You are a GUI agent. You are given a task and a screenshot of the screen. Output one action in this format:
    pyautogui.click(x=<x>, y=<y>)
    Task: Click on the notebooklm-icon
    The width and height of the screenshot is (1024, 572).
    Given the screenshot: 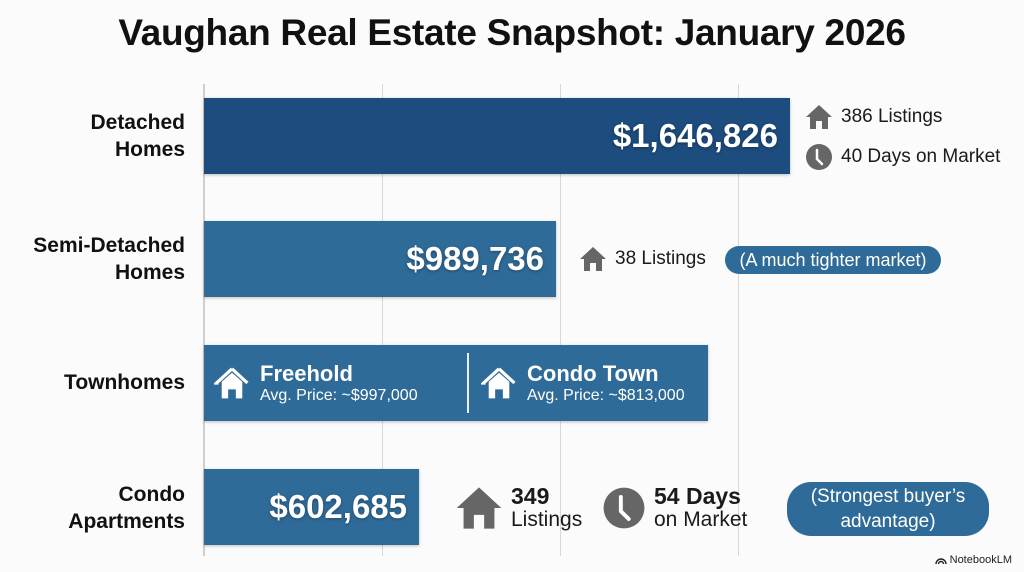 What is the action you would take?
    pyautogui.click(x=940, y=561)
    